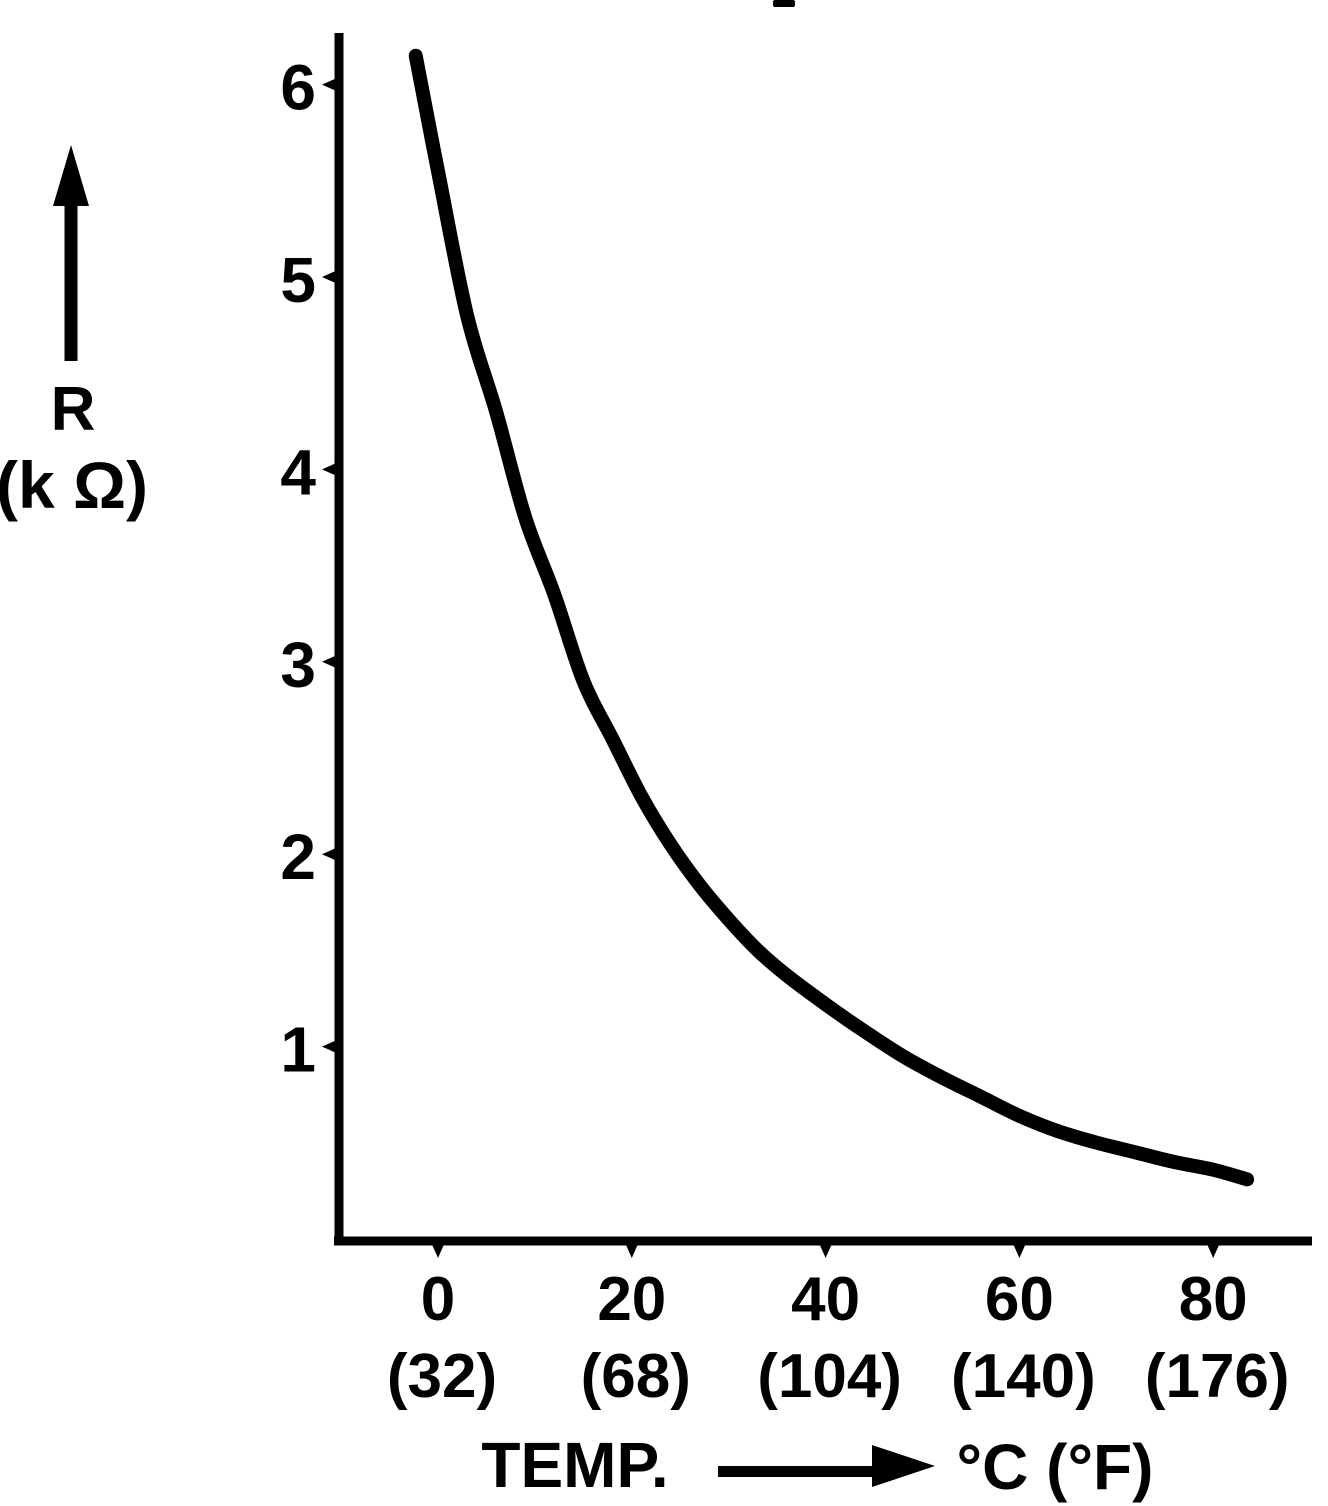 This screenshot has width=1328, height=1506. I want to click on y-axis-symbol: R, so click(73, 409).